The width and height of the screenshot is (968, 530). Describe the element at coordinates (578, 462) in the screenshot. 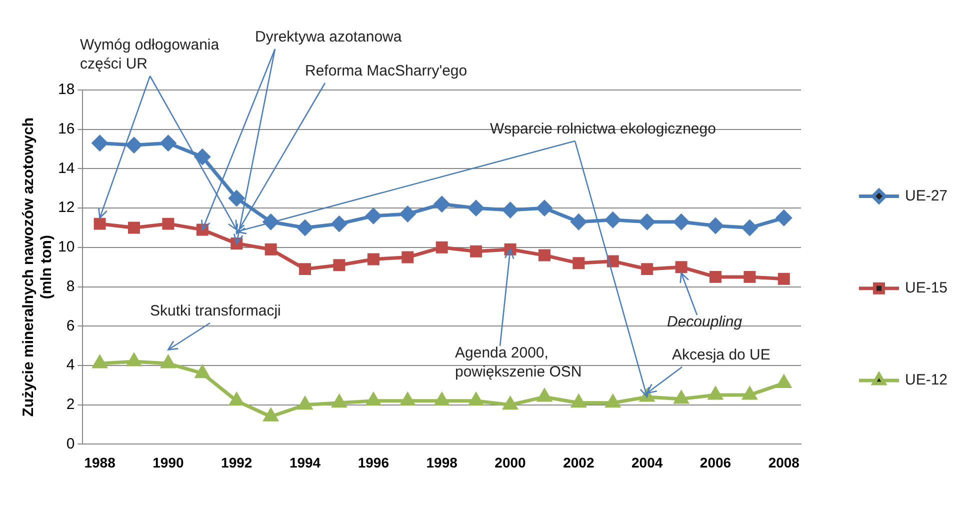

I see `x-tick-label: 2002` at that location.